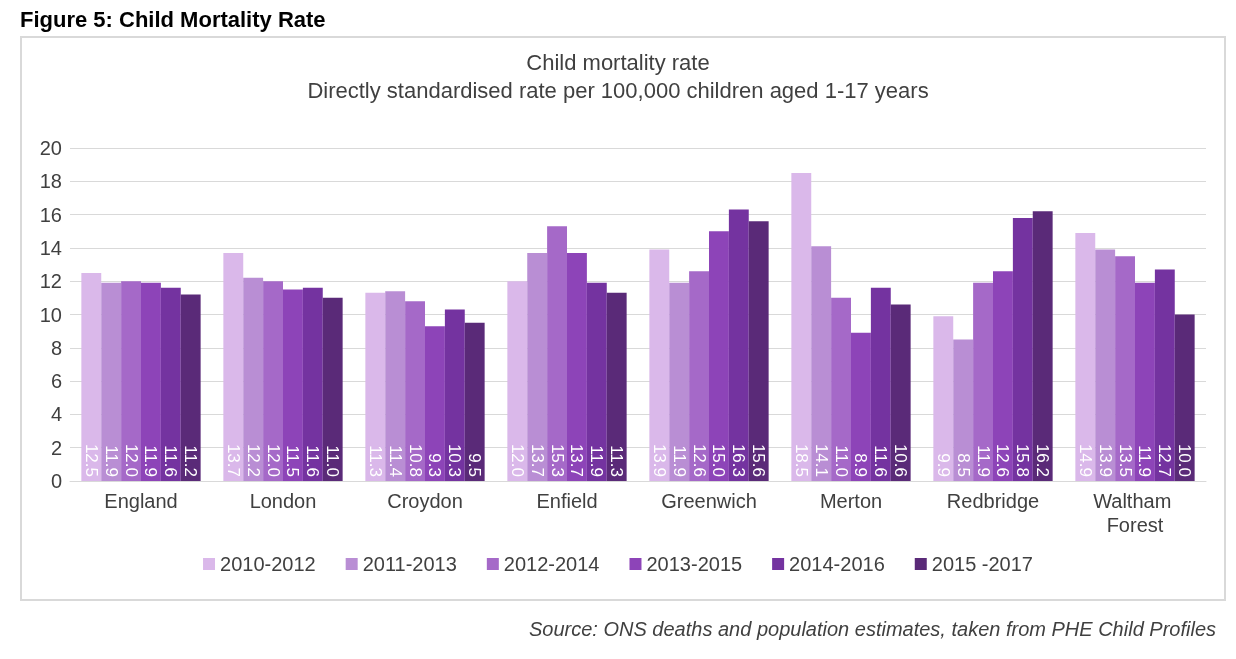 This screenshot has width=1236, height=659. What do you see at coordinates (50, 181) in the screenshot?
I see `y-tick-label: 18` at bounding box center [50, 181].